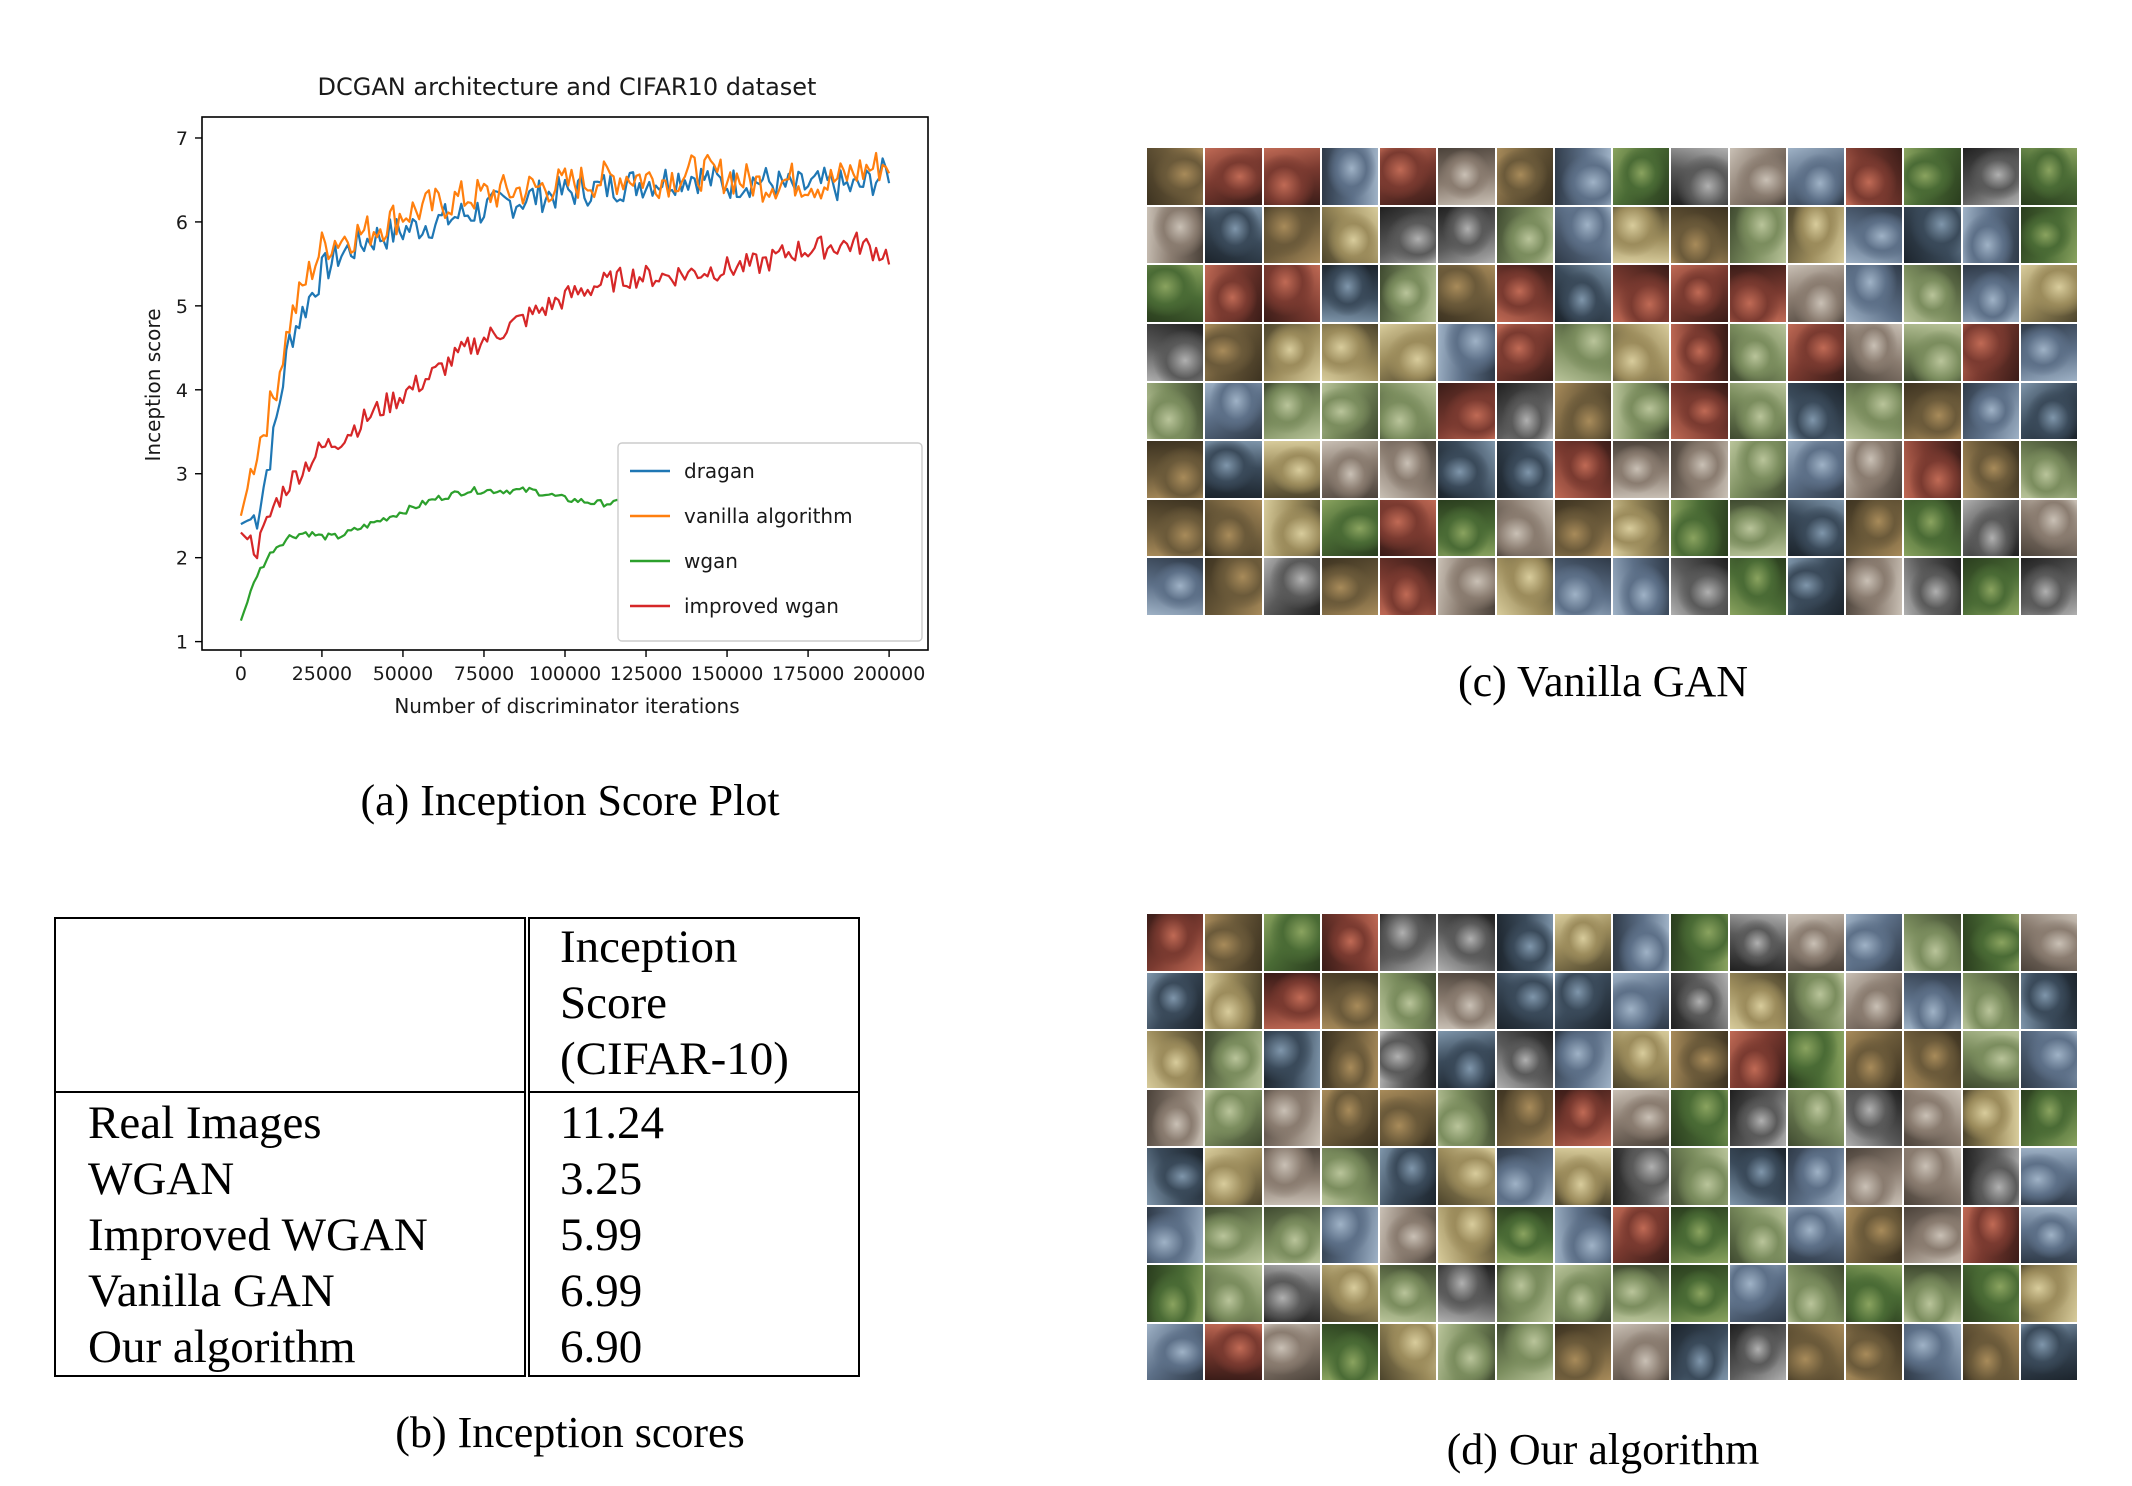  What do you see at coordinates (565, 395) in the screenshot?
I see `series-line-improved-wgan` at bounding box center [565, 395].